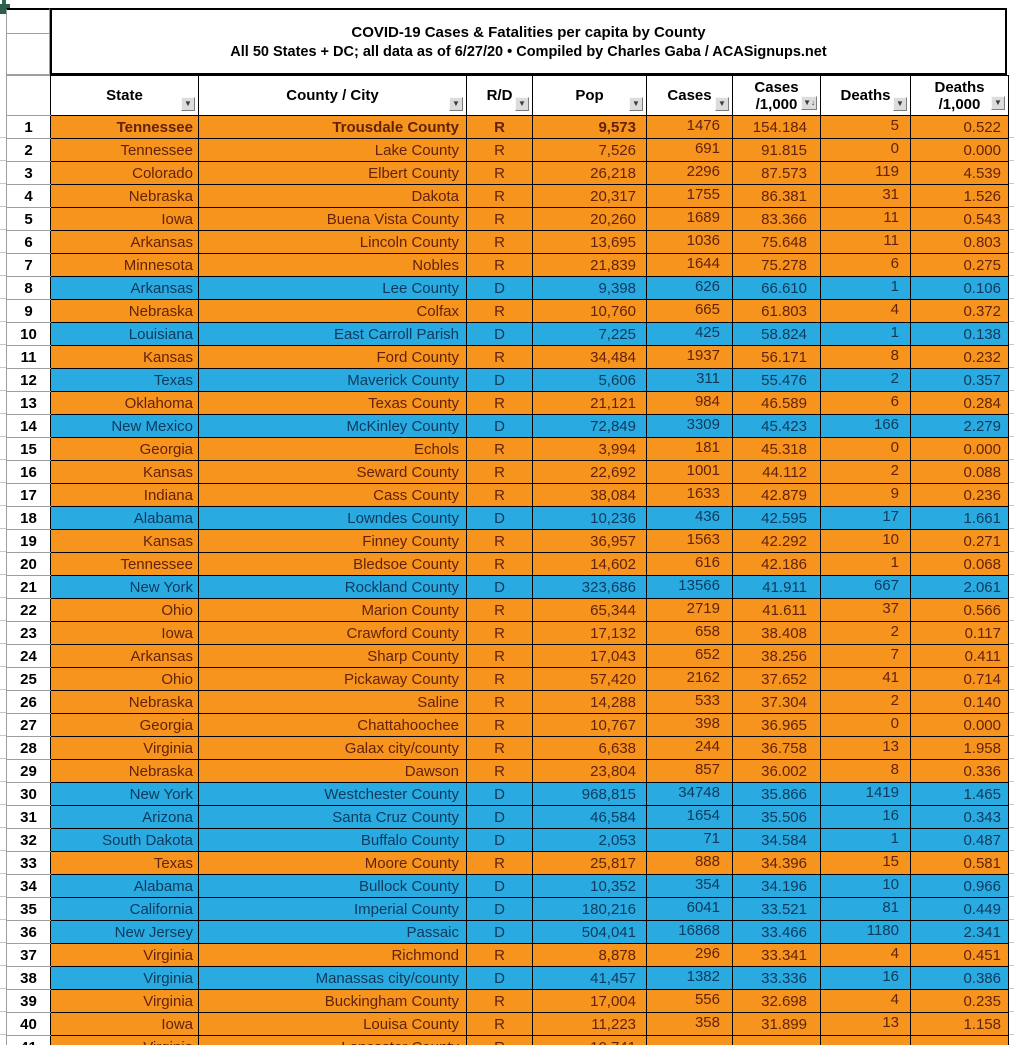 This screenshot has width=1014, height=1045. What do you see at coordinates (689, 219) in the screenshot?
I see `cases-cell: 1689` at bounding box center [689, 219].